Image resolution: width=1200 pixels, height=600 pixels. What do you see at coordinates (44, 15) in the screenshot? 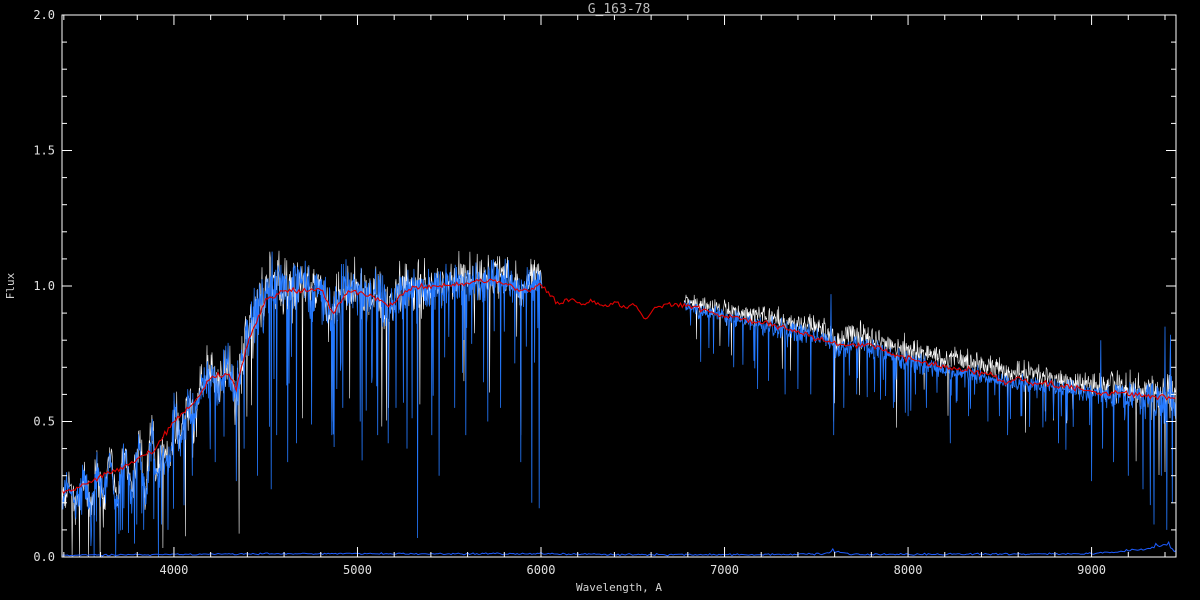
I see `y-tick-label: 2.0` at bounding box center [44, 15].